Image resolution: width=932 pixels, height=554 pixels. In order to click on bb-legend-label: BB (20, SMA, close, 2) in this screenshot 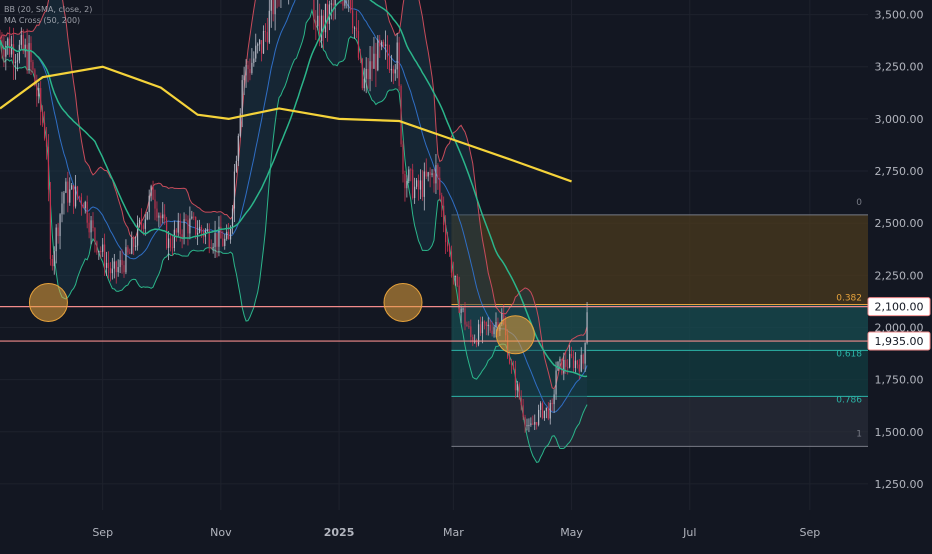, I will do `click(48, 9)`.